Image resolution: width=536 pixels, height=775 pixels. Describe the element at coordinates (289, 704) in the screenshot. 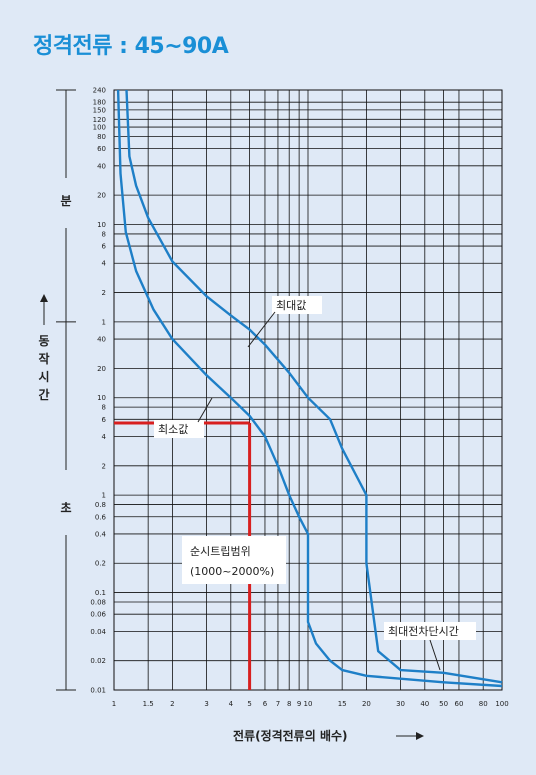

I see `x-tick-label: 8` at that location.